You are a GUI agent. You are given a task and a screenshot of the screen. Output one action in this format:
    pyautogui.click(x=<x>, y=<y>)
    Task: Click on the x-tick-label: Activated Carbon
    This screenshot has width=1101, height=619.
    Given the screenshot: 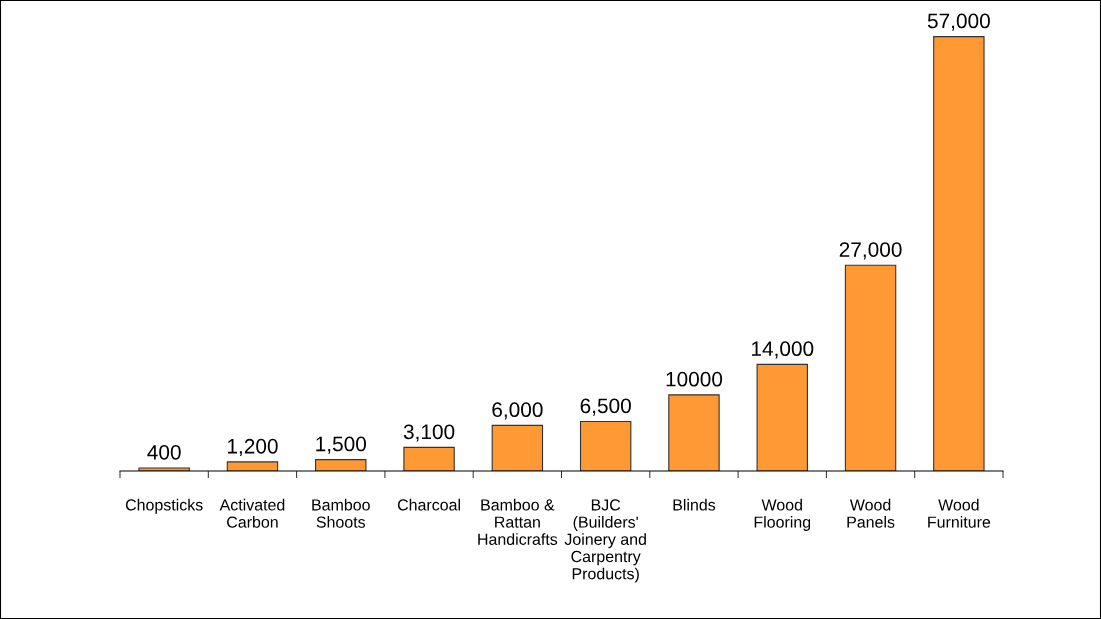 What is the action you would take?
    pyautogui.click(x=252, y=513)
    